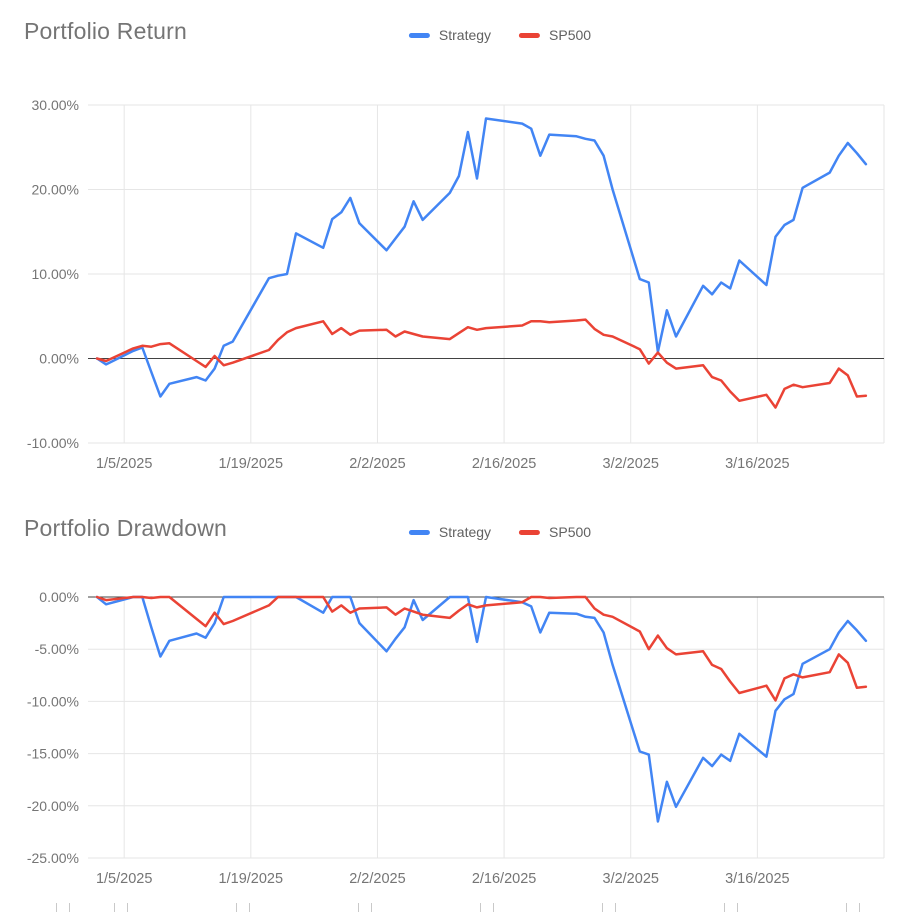 This screenshot has height=912, width=912. What do you see at coordinates (105, 31) in the screenshot?
I see `chart-title-return: Portfolio Return` at bounding box center [105, 31].